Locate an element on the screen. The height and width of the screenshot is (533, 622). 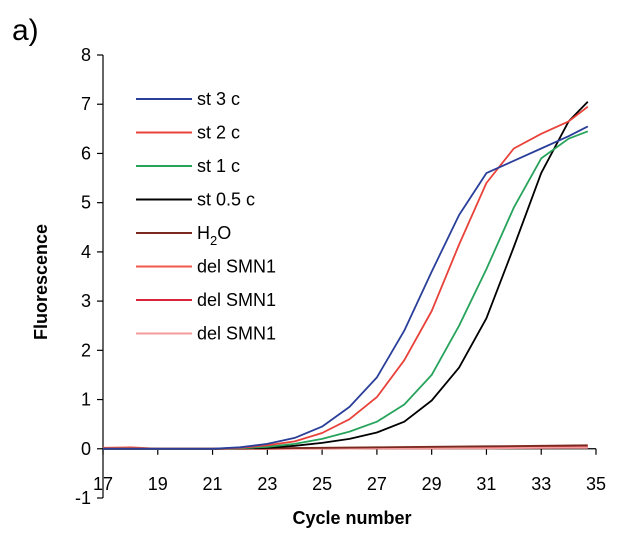
y-tick-label: 1 is located at coordinates (86, 400).